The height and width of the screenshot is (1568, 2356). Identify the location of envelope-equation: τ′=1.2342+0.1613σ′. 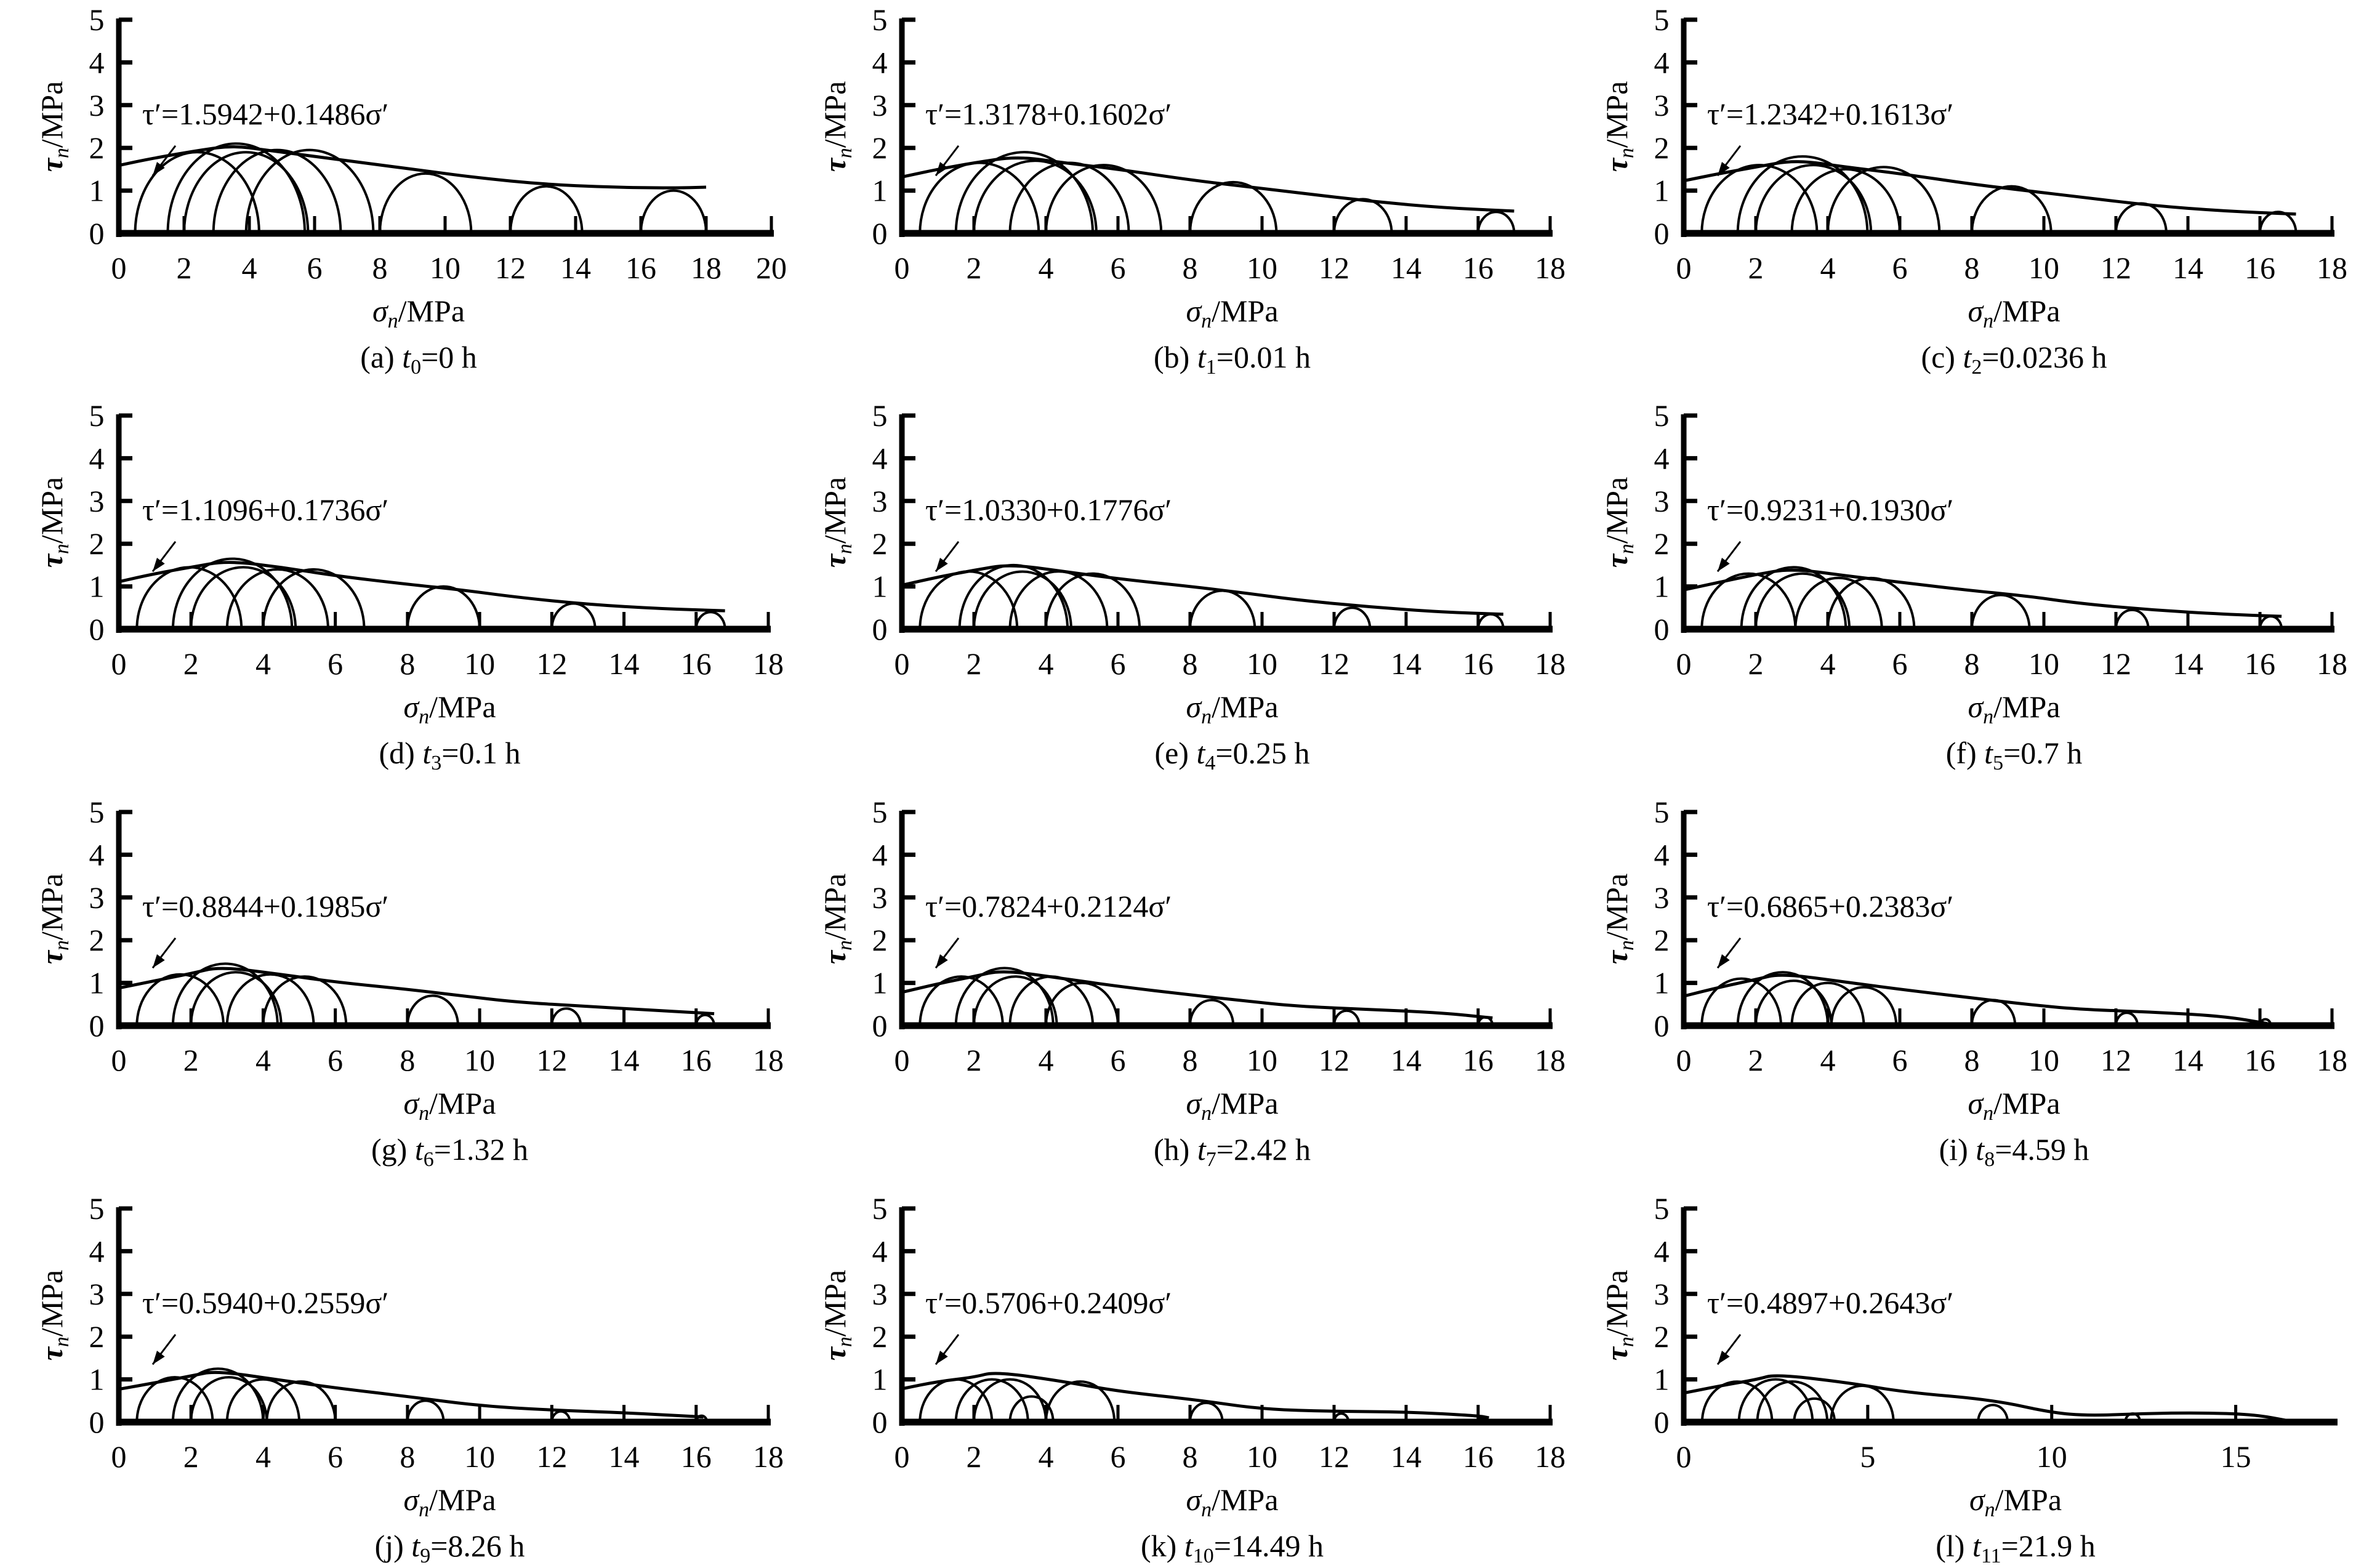
(1830, 114).